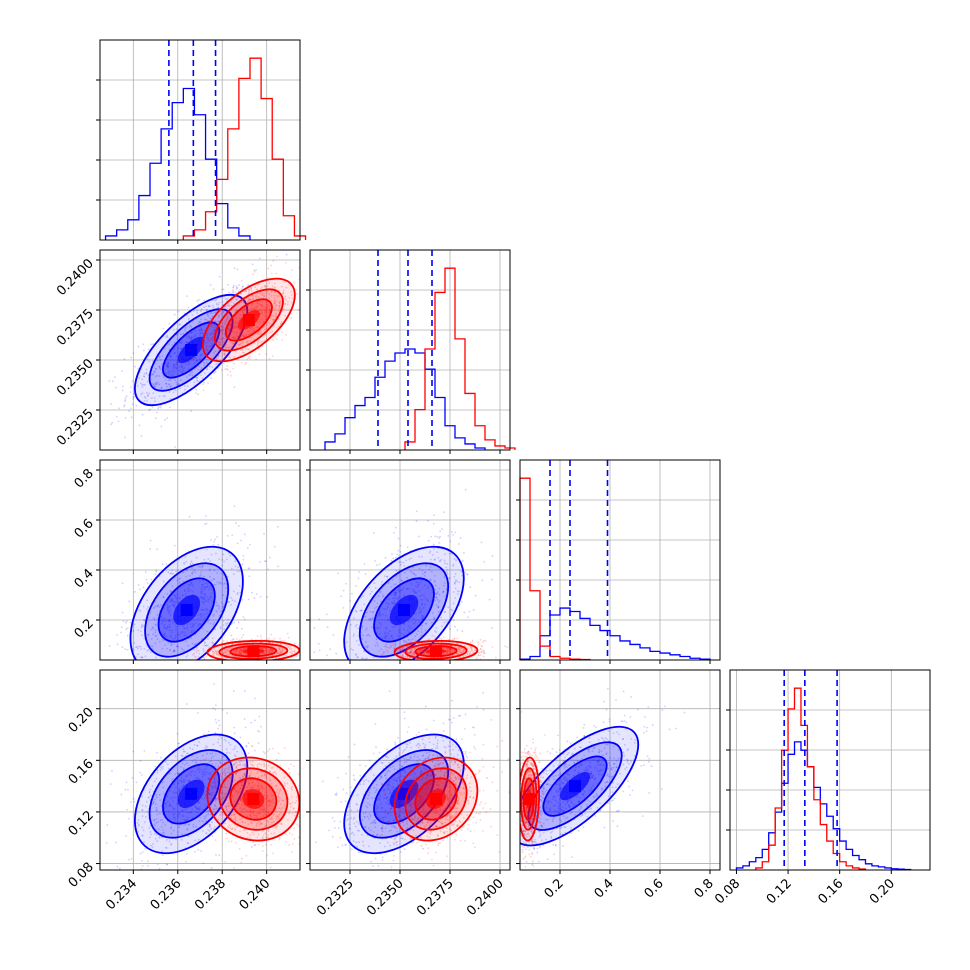 The height and width of the screenshot is (970, 970). What do you see at coordinates (75, 327) in the screenshot?
I see `y-tick-label: 0.2375` at bounding box center [75, 327].